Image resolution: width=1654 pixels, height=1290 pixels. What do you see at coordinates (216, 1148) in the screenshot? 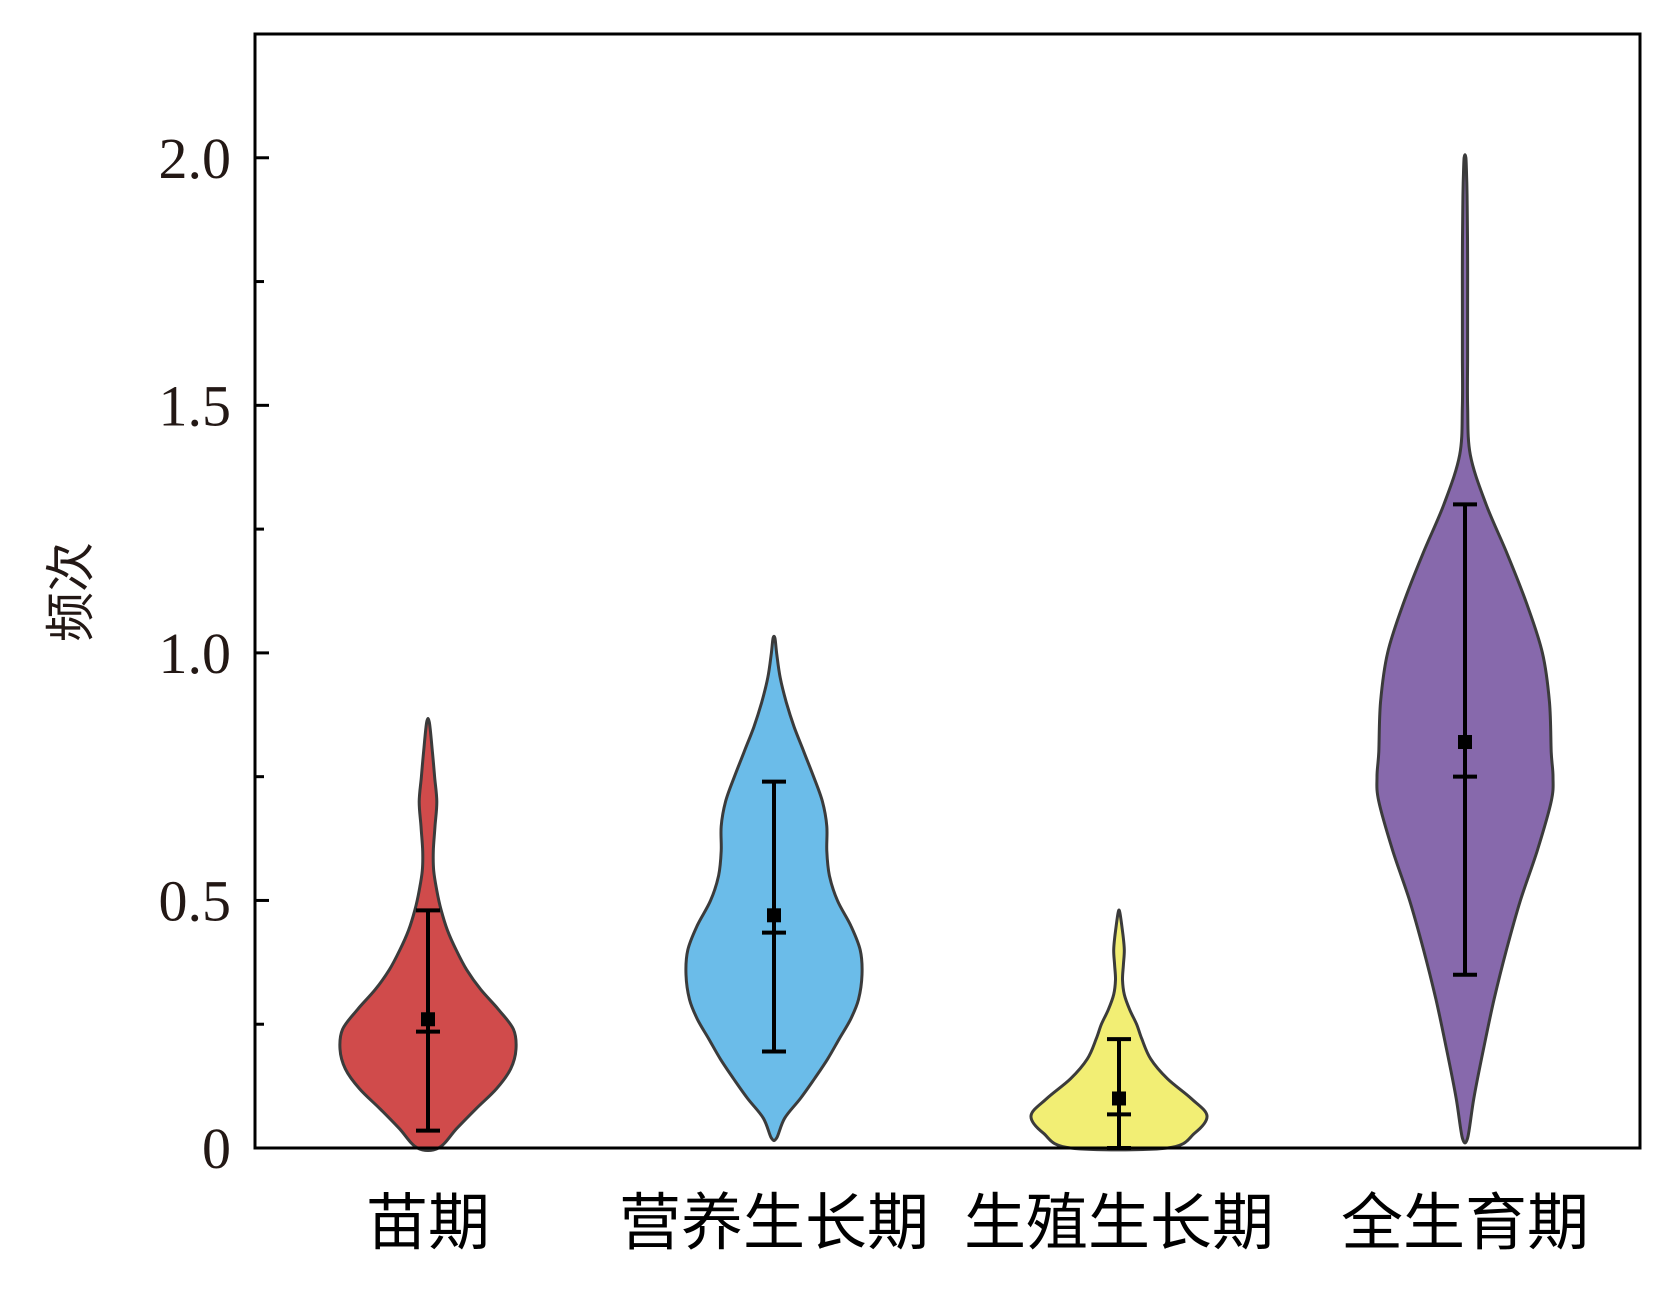
I see `y-tick-label: 0` at bounding box center [216, 1148].